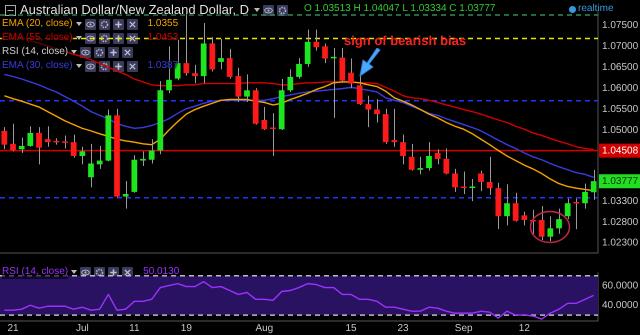 Image resolution: width=640 pixels, height=335 pixels. I want to click on x-tick-label: 12, so click(524, 328).